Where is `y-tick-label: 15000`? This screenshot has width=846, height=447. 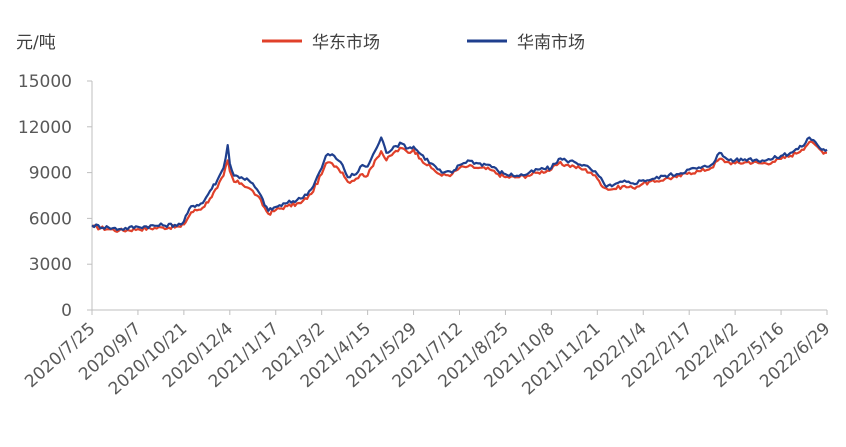
y-tick-label: 15000 is located at coordinates (45, 82).